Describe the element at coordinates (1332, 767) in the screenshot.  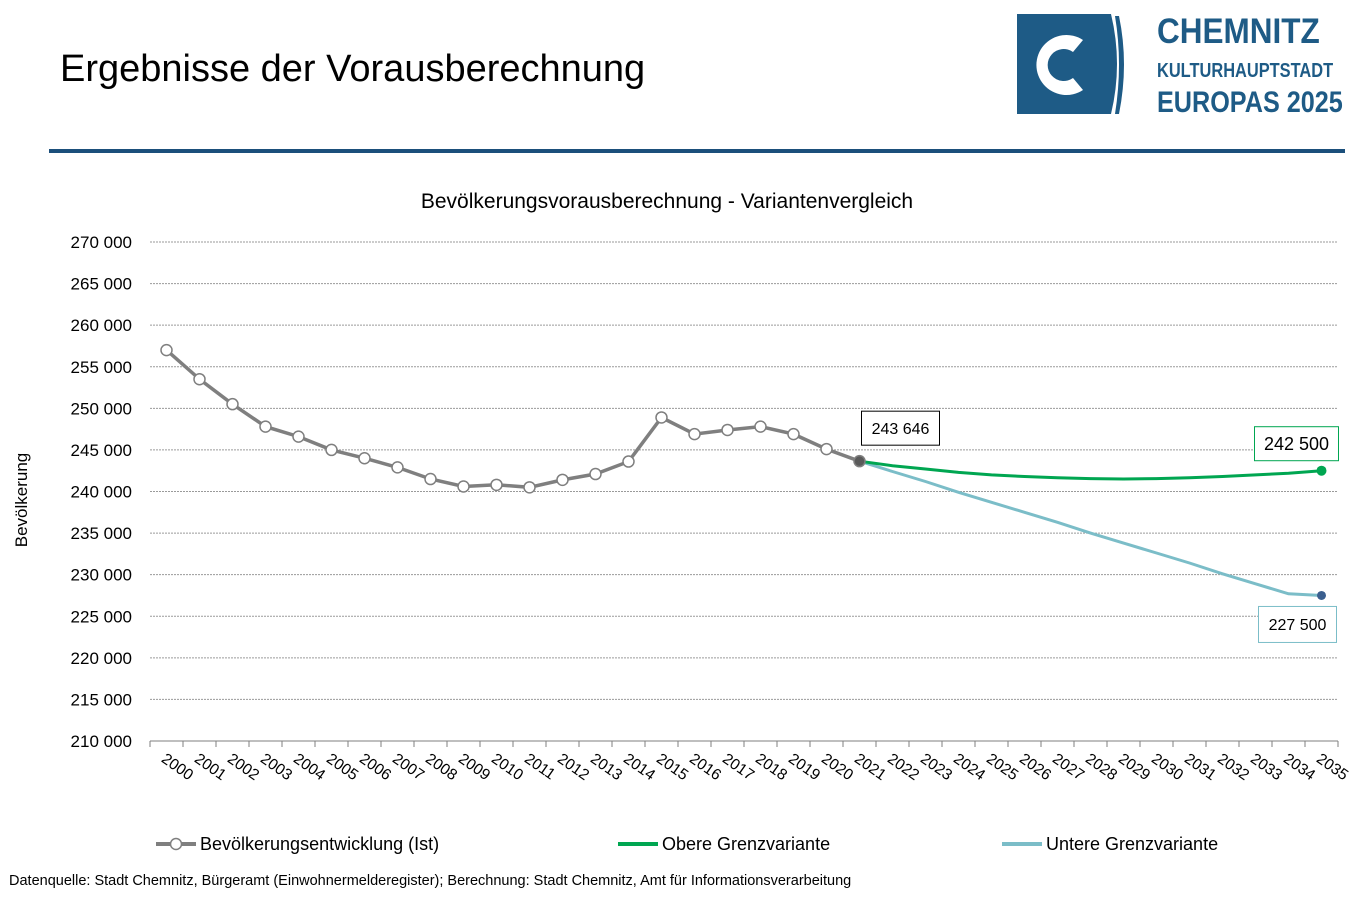
I see `x-tick-label: 2035` at that location.